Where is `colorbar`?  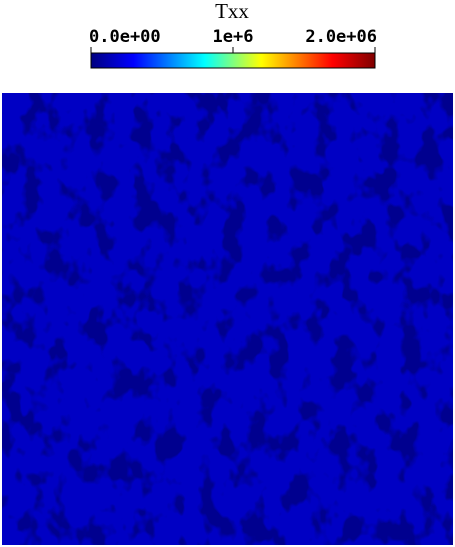 colorbar is located at coordinates (233, 60).